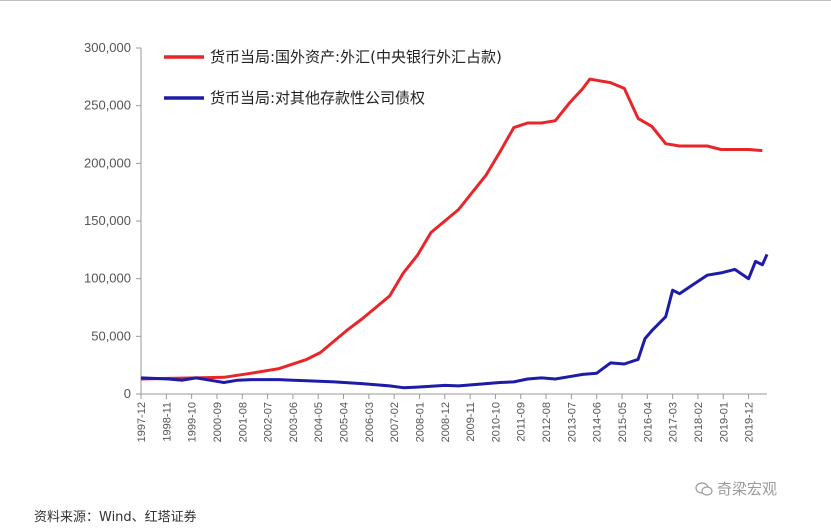 Image resolution: width=831 pixels, height=529 pixels. Describe the element at coordinates (547, 422) in the screenshot. I see `x-tick-label: 2012-08` at that location.